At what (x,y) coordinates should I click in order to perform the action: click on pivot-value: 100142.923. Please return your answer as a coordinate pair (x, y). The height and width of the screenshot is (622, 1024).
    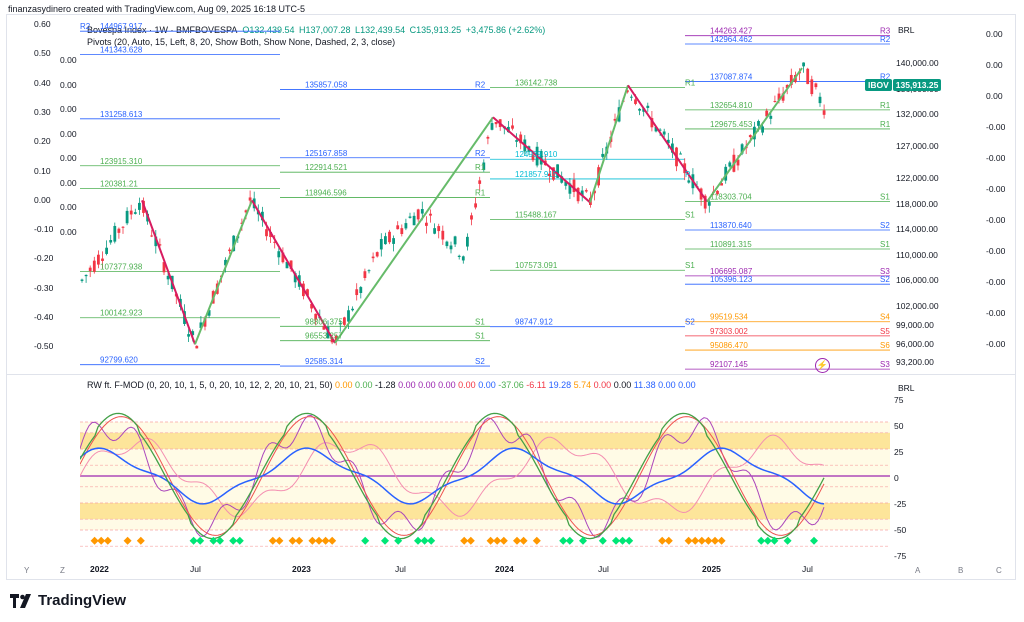
    Looking at the image, I should click on (121, 313).